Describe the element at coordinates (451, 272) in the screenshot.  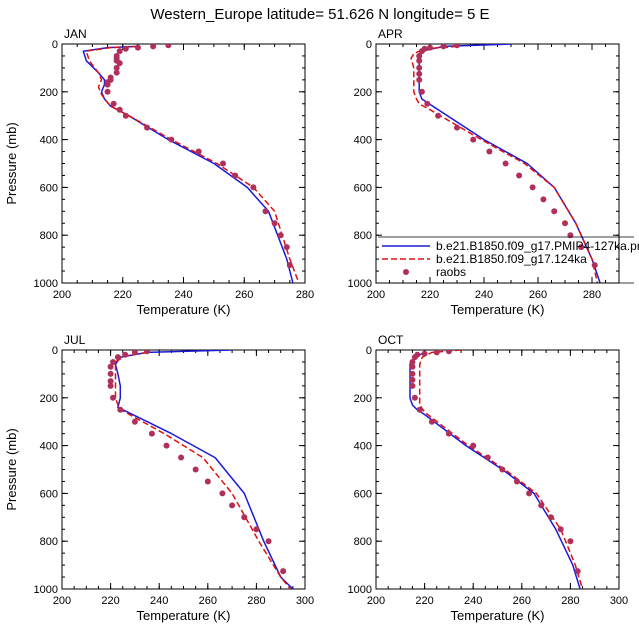
I see `legend-label-raobs: raobs` at that location.